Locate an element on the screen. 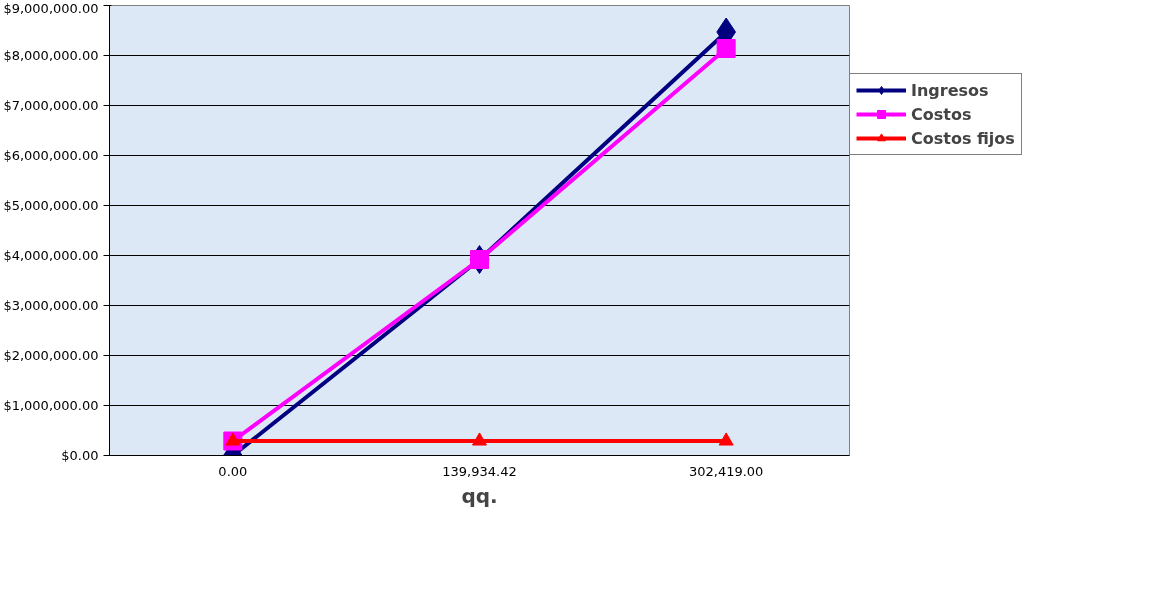 This screenshot has width=1156, height=590. y-tick-label: $2,000,000.00 is located at coordinates (51, 355).